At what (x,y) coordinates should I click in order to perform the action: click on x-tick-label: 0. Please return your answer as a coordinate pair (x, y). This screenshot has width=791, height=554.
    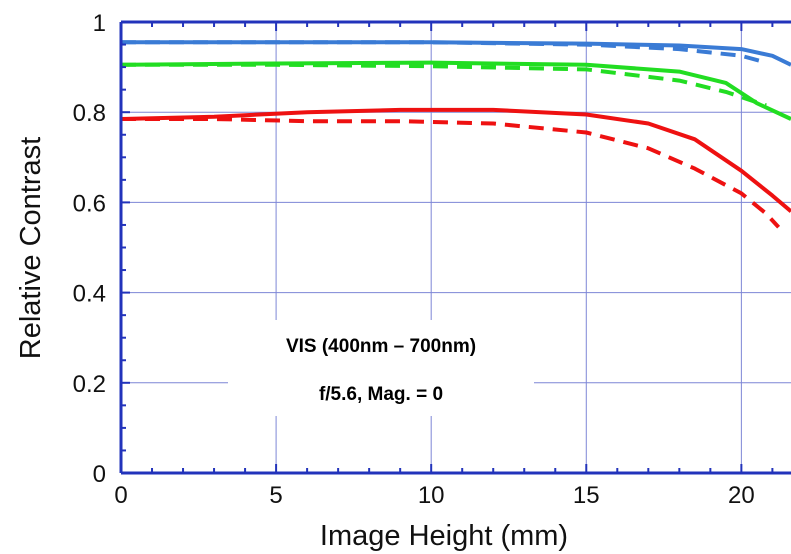
    Looking at the image, I should click on (120, 495).